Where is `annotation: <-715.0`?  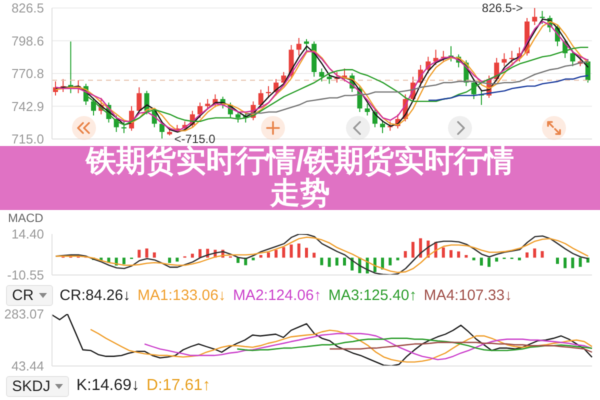
annotation: <-715.0 is located at coordinates (195, 139).